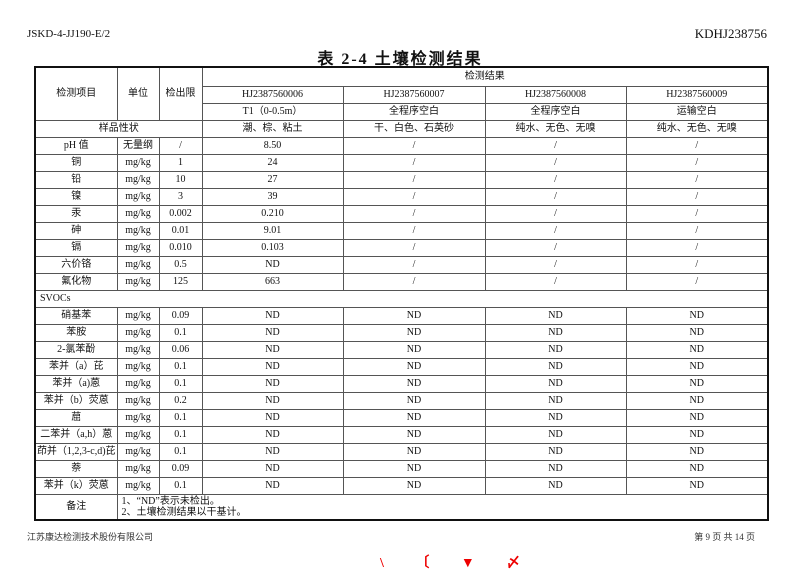 Image resolution: width=800 pixels, height=572 pixels. Describe the element at coordinates (180, 384) in the screenshot. I see `detection-limit: 0.1` at that location.